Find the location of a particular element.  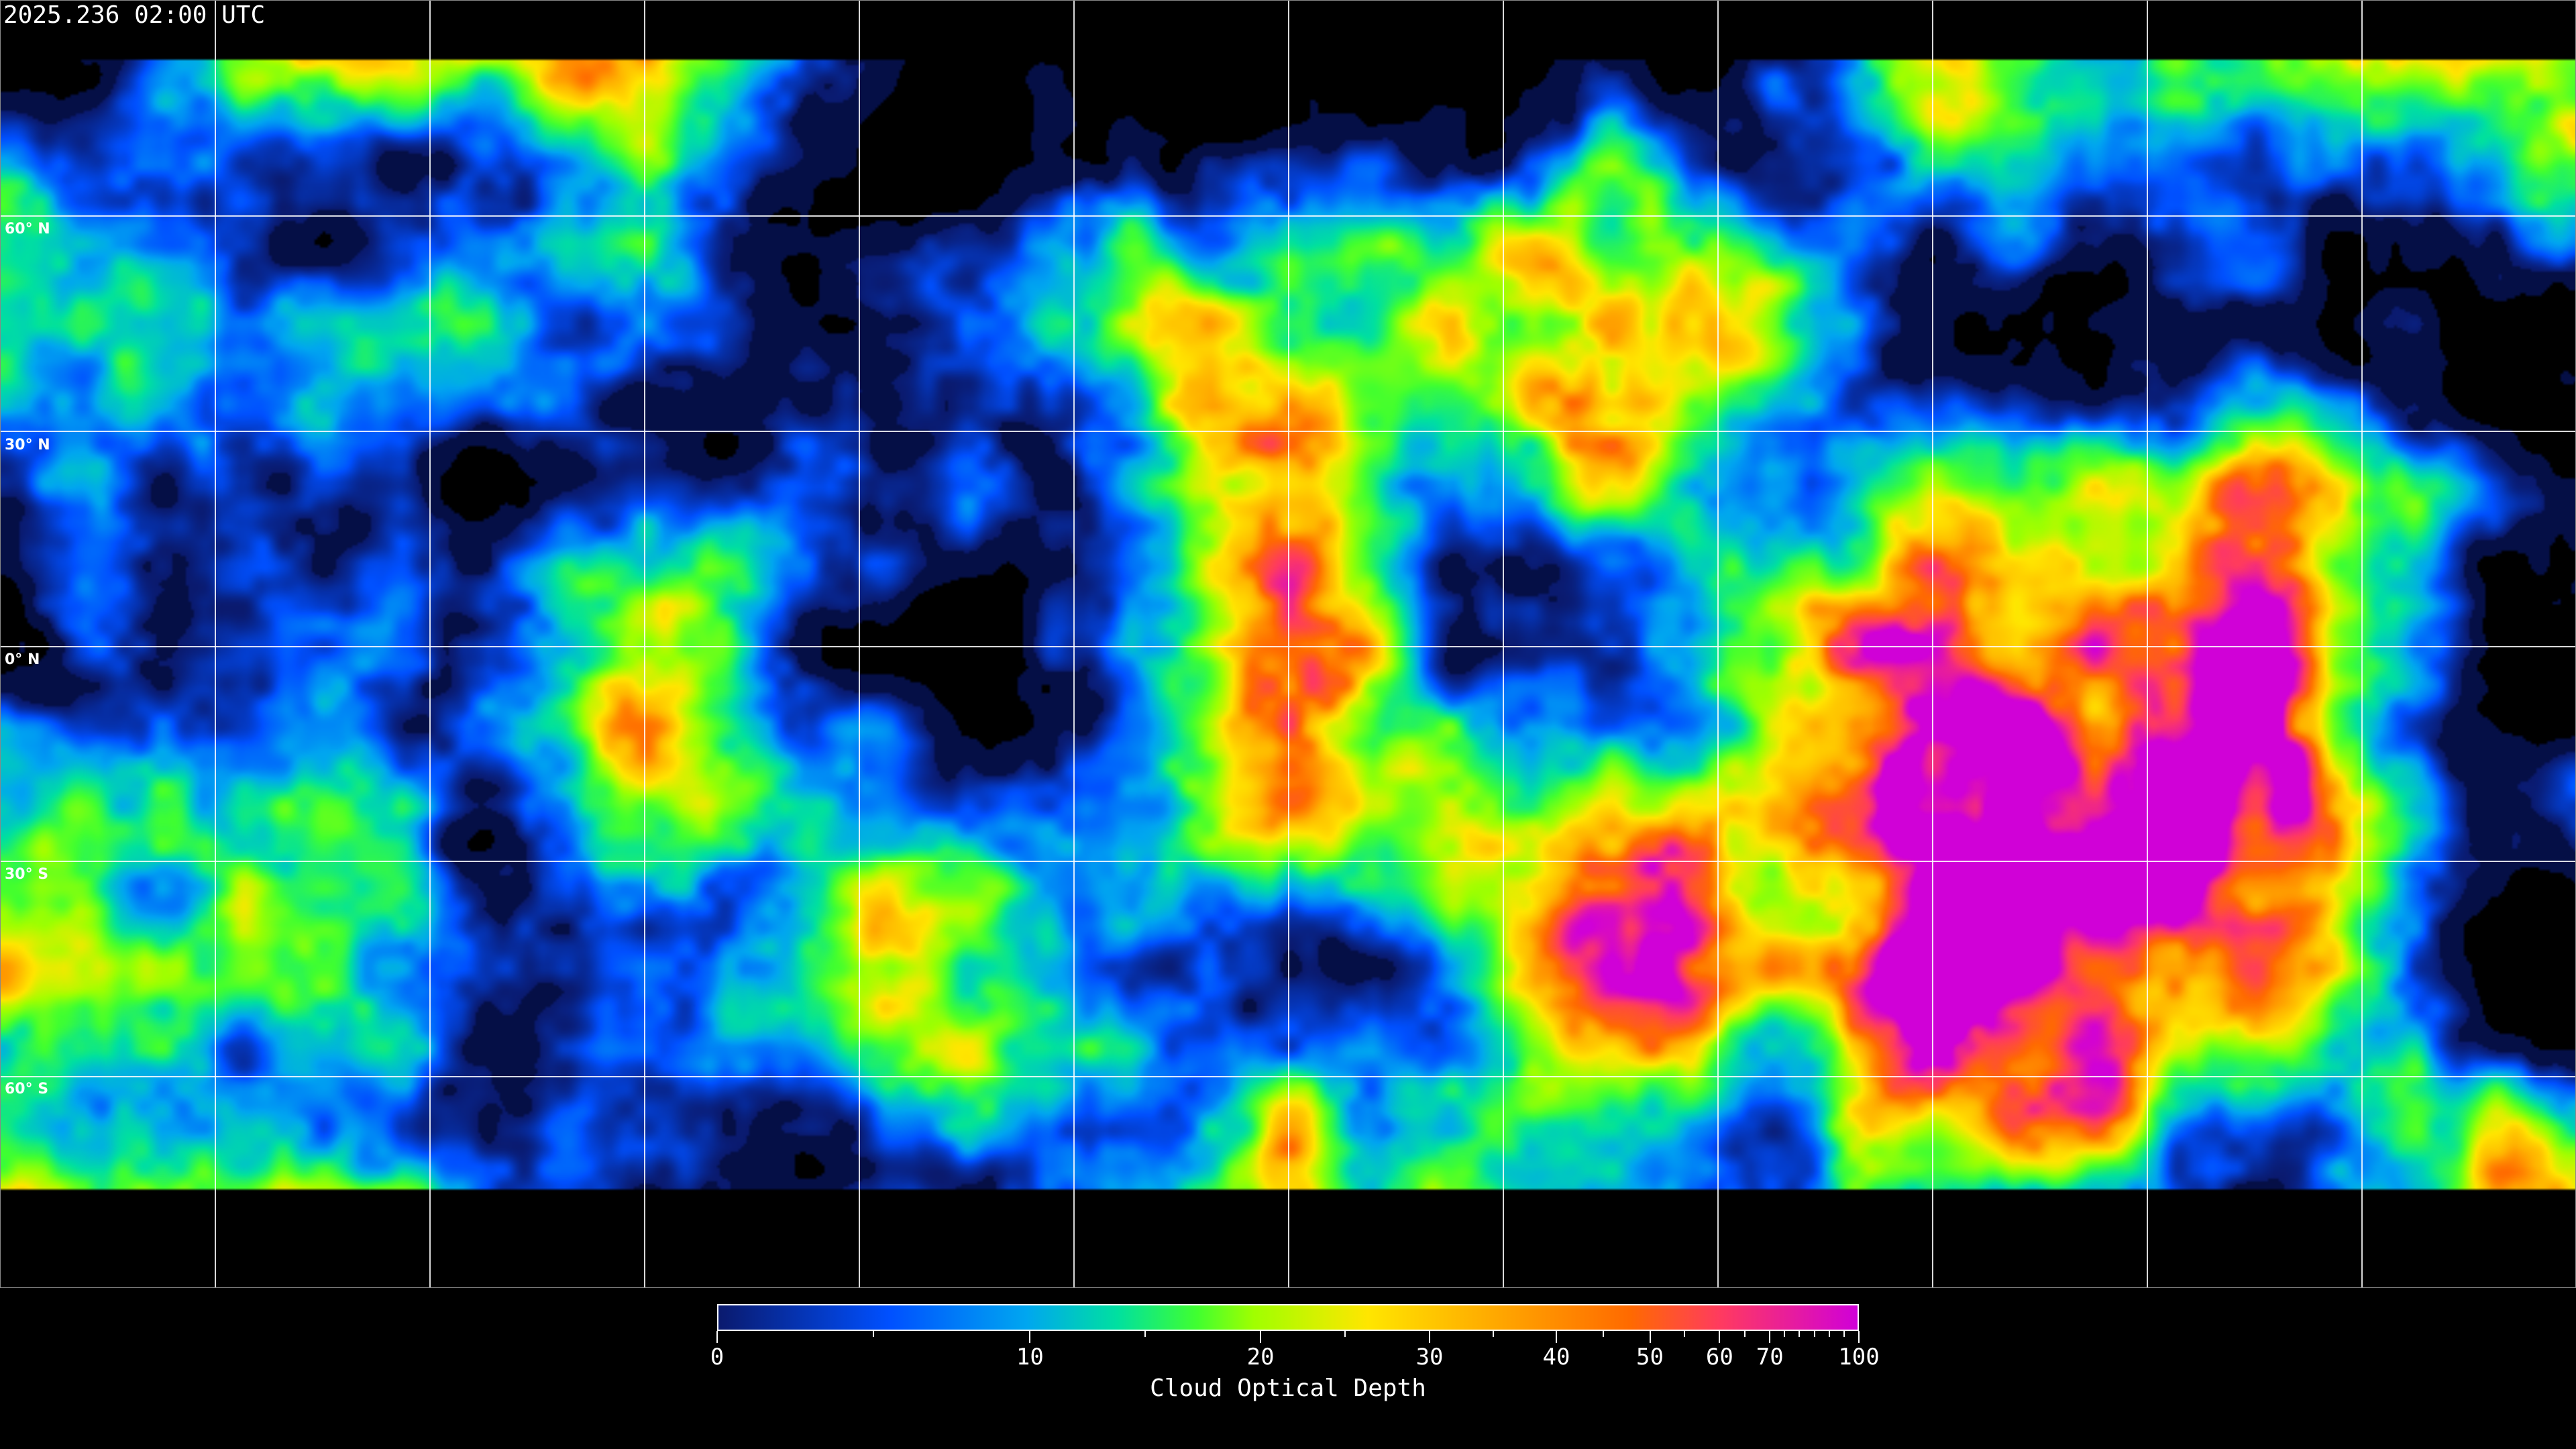

colorbar-tick-label: 10 is located at coordinates (1030, 1357).